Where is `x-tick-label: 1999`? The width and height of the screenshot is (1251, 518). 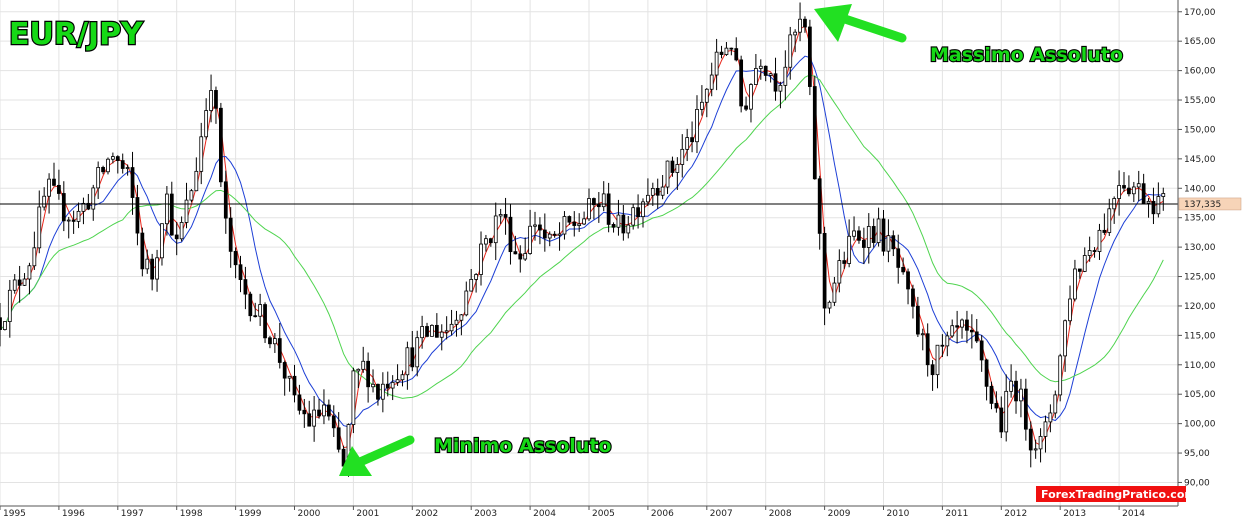 x-tick-label: 1999 is located at coordinates (250, 513).